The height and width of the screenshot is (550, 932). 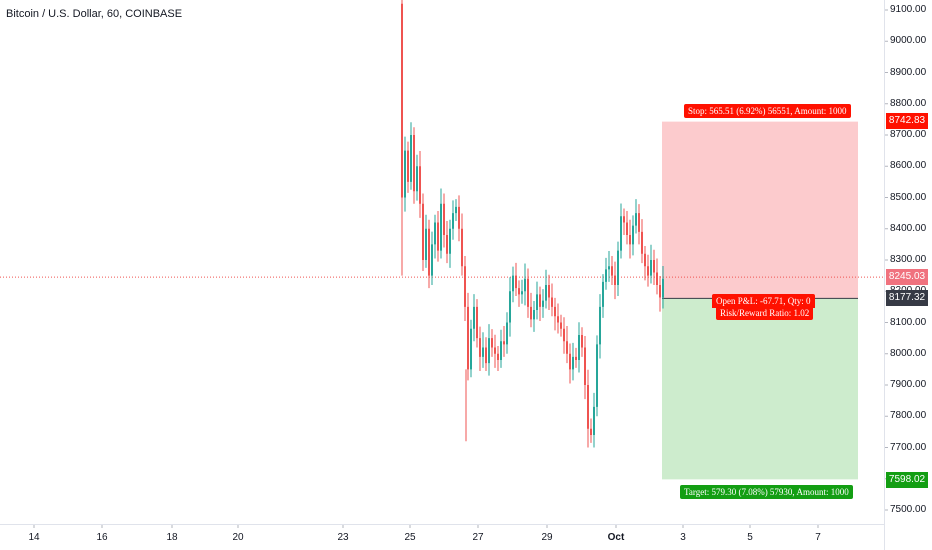 I want to click on time-tick-label: 3, so click(x=683, y=537).